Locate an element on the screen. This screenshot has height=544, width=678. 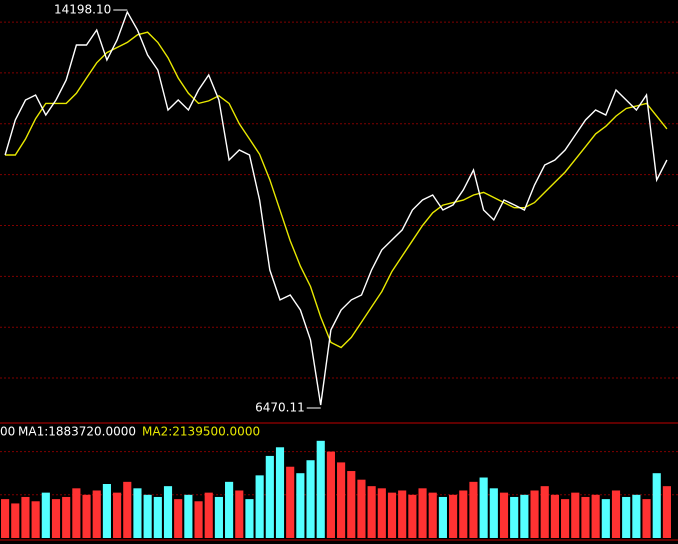
ma-label: MA2:2139500.0000 is located at coordinates (201, 432).